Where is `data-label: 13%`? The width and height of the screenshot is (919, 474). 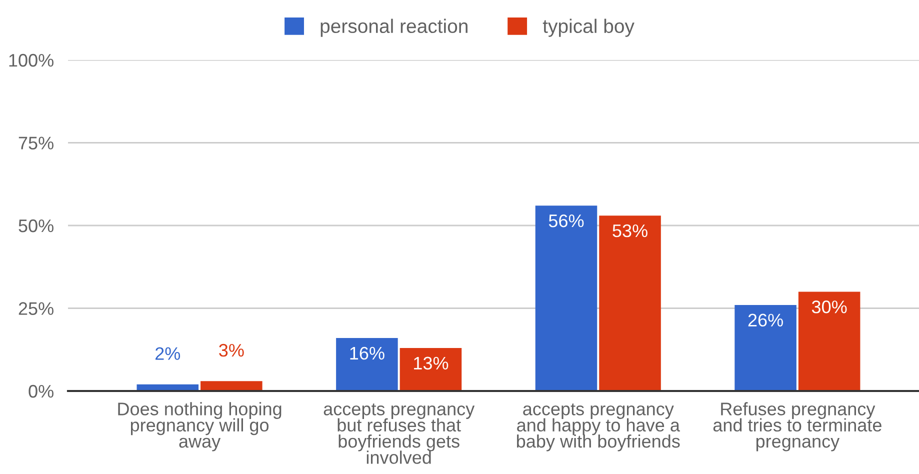 data-label: 13% is located at coordinates (431, 363).